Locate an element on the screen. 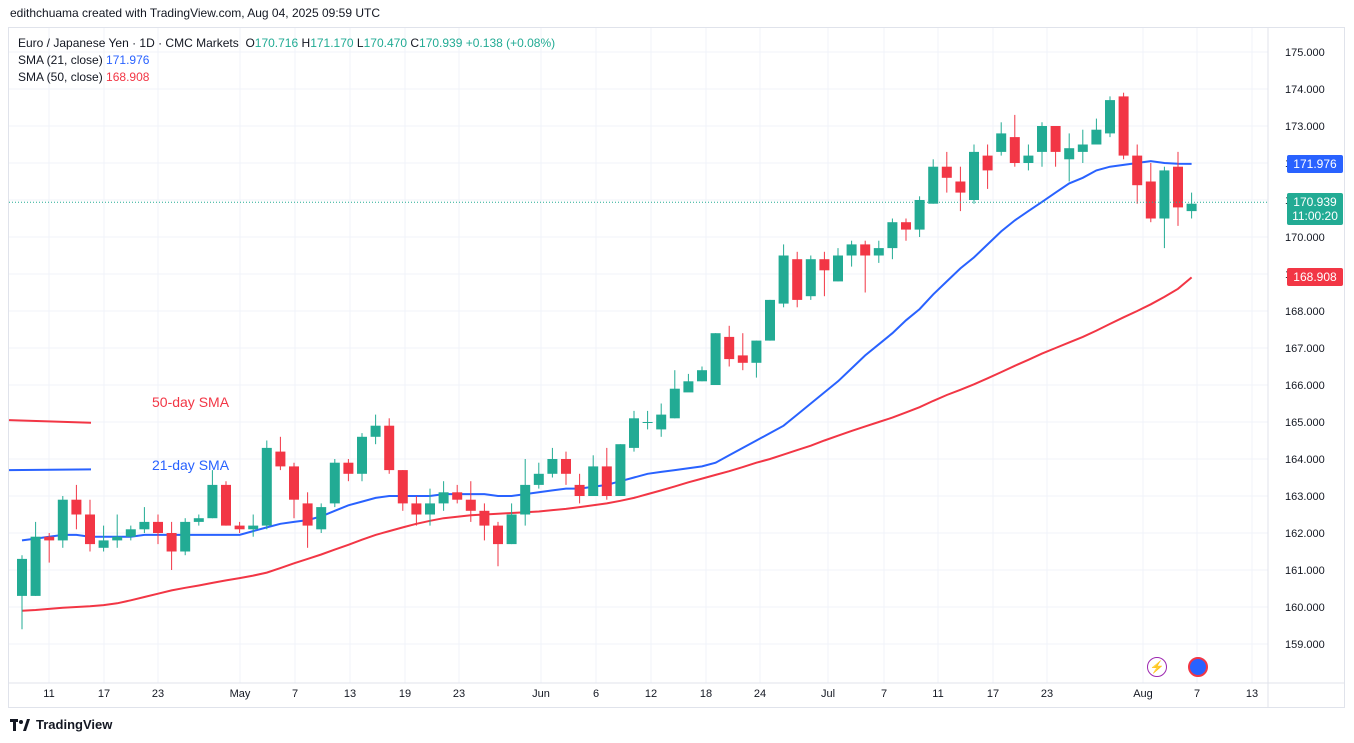 Image resolution: width=1354 pixels, height=743 pixels. footer-brand: TradingView is located at coordinates (74, 724).